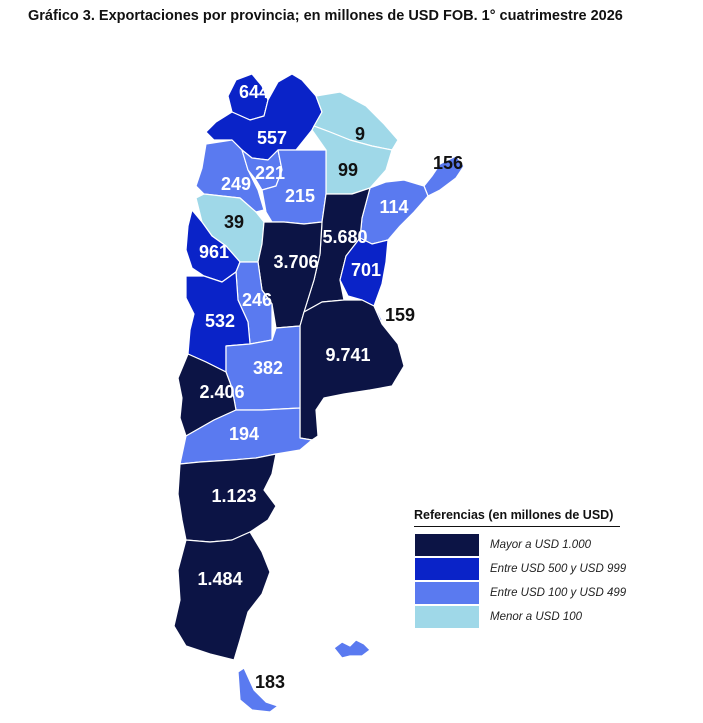 This screenshot has height=723, width=703. I want to click on legend-item-entre-500-999: Entre USD 500 y USD 999, so click(529, 569).